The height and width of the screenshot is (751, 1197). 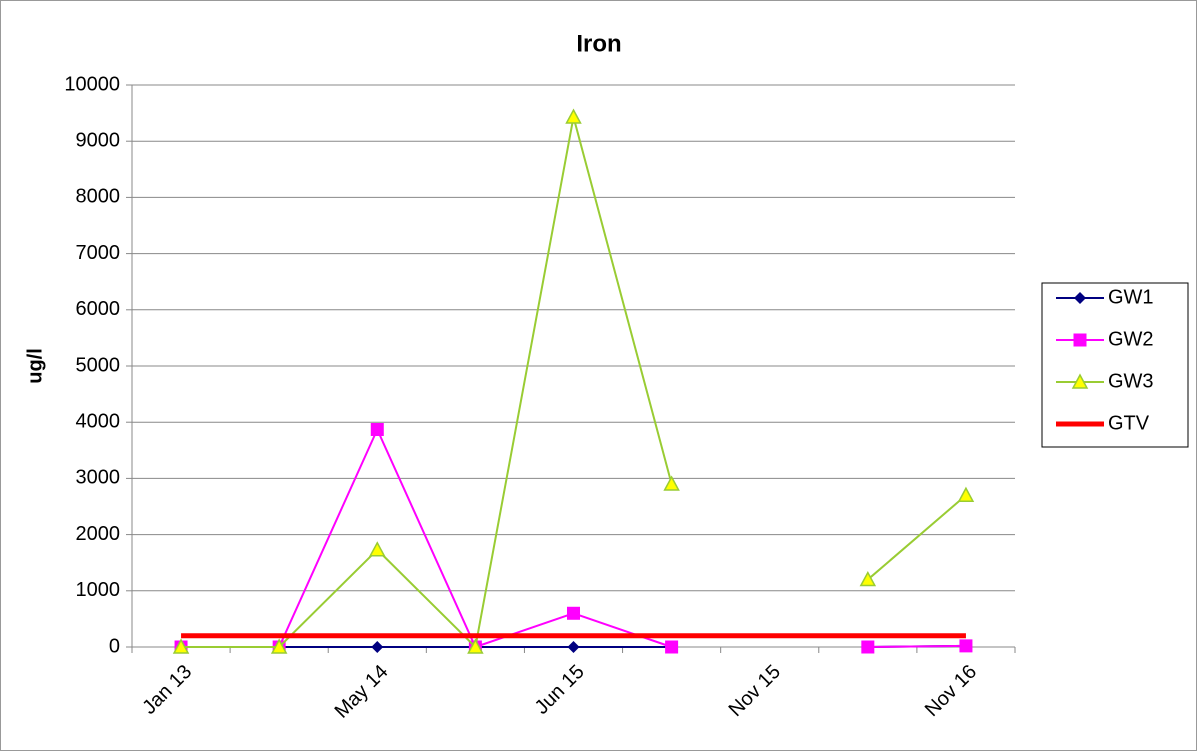 I want to click on y-tick-label: 9000, so click(x=98, y=140).